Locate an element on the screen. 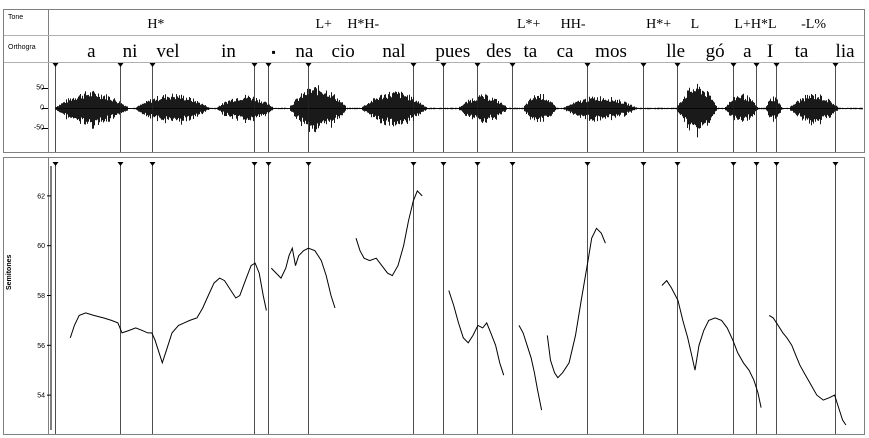 The image size is (869, 438). tone-label: L+H*L is located at coordinates (755, 24).